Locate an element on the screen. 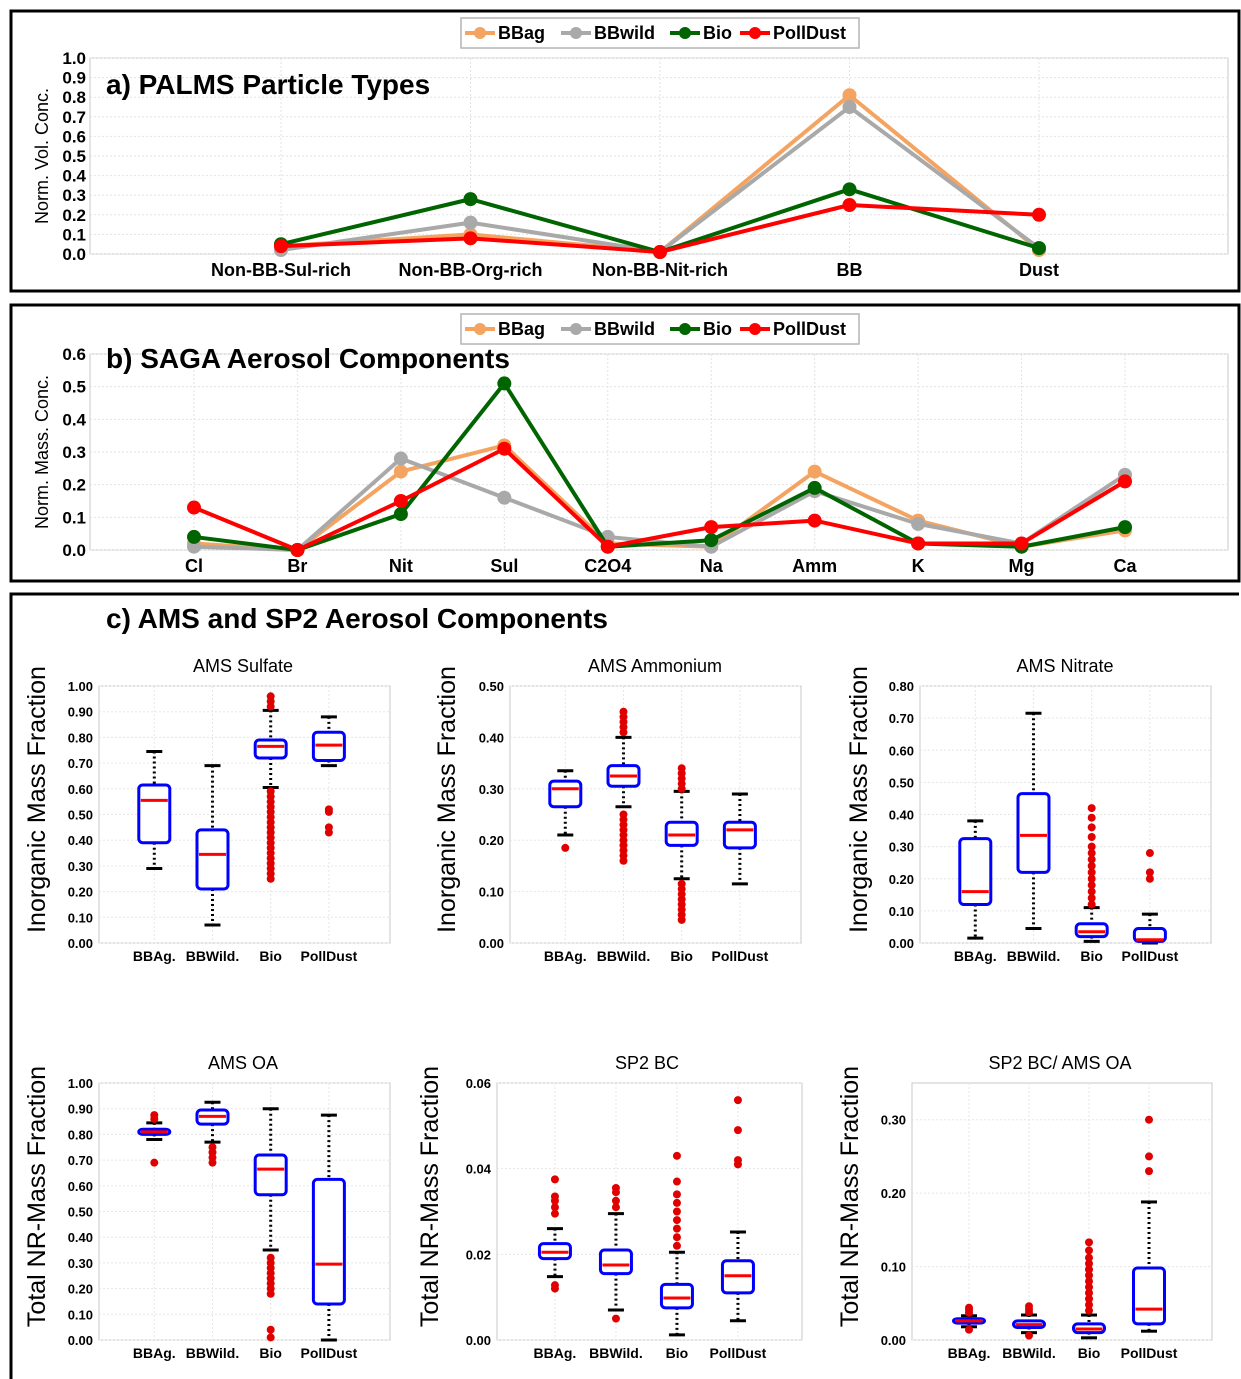 The image size is (1241, 1379). box-panel-1-y-tick-label: 0.80 is located at coordinates (80, 737).